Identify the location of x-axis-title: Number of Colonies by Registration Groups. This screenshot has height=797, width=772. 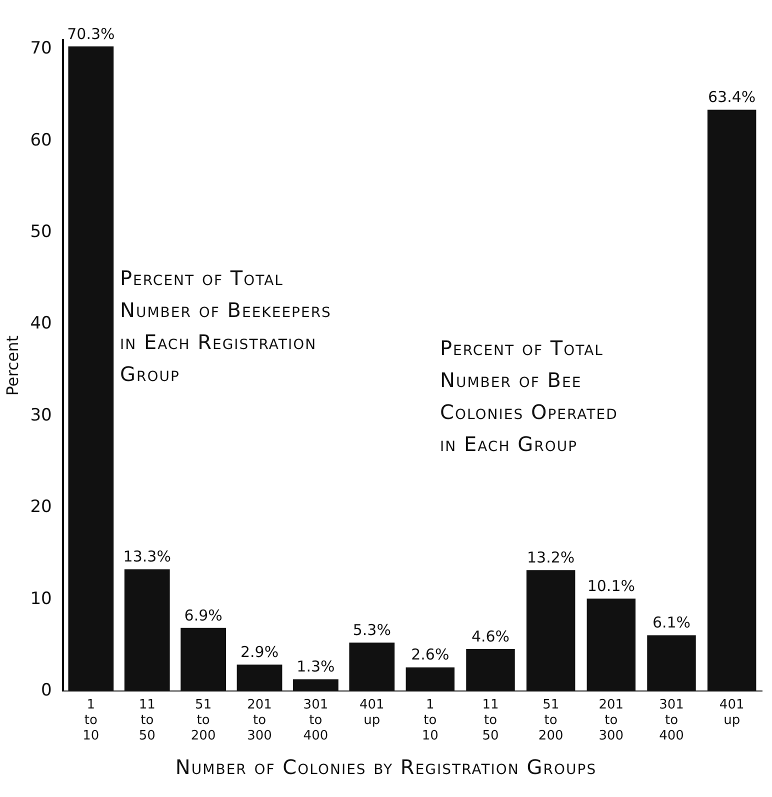
(386, 767).